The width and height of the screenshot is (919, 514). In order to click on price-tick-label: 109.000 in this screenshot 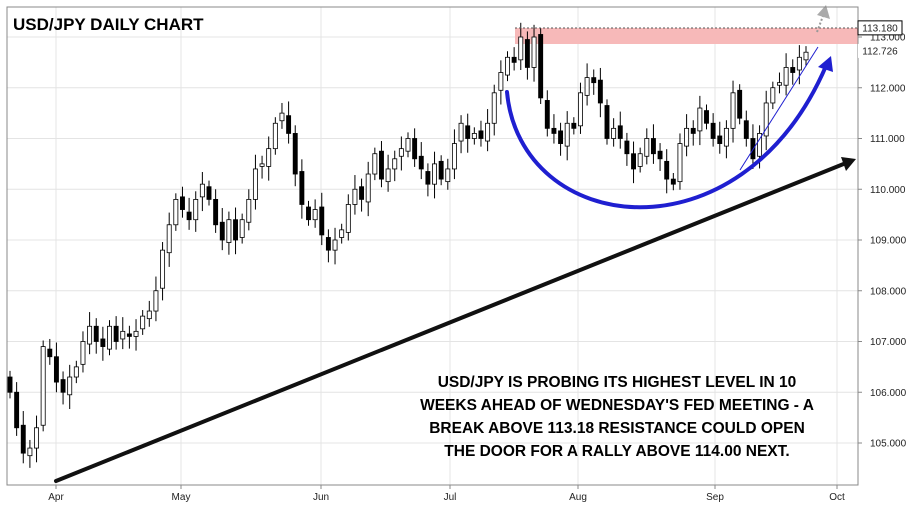, I will do `click(888, 241)`.